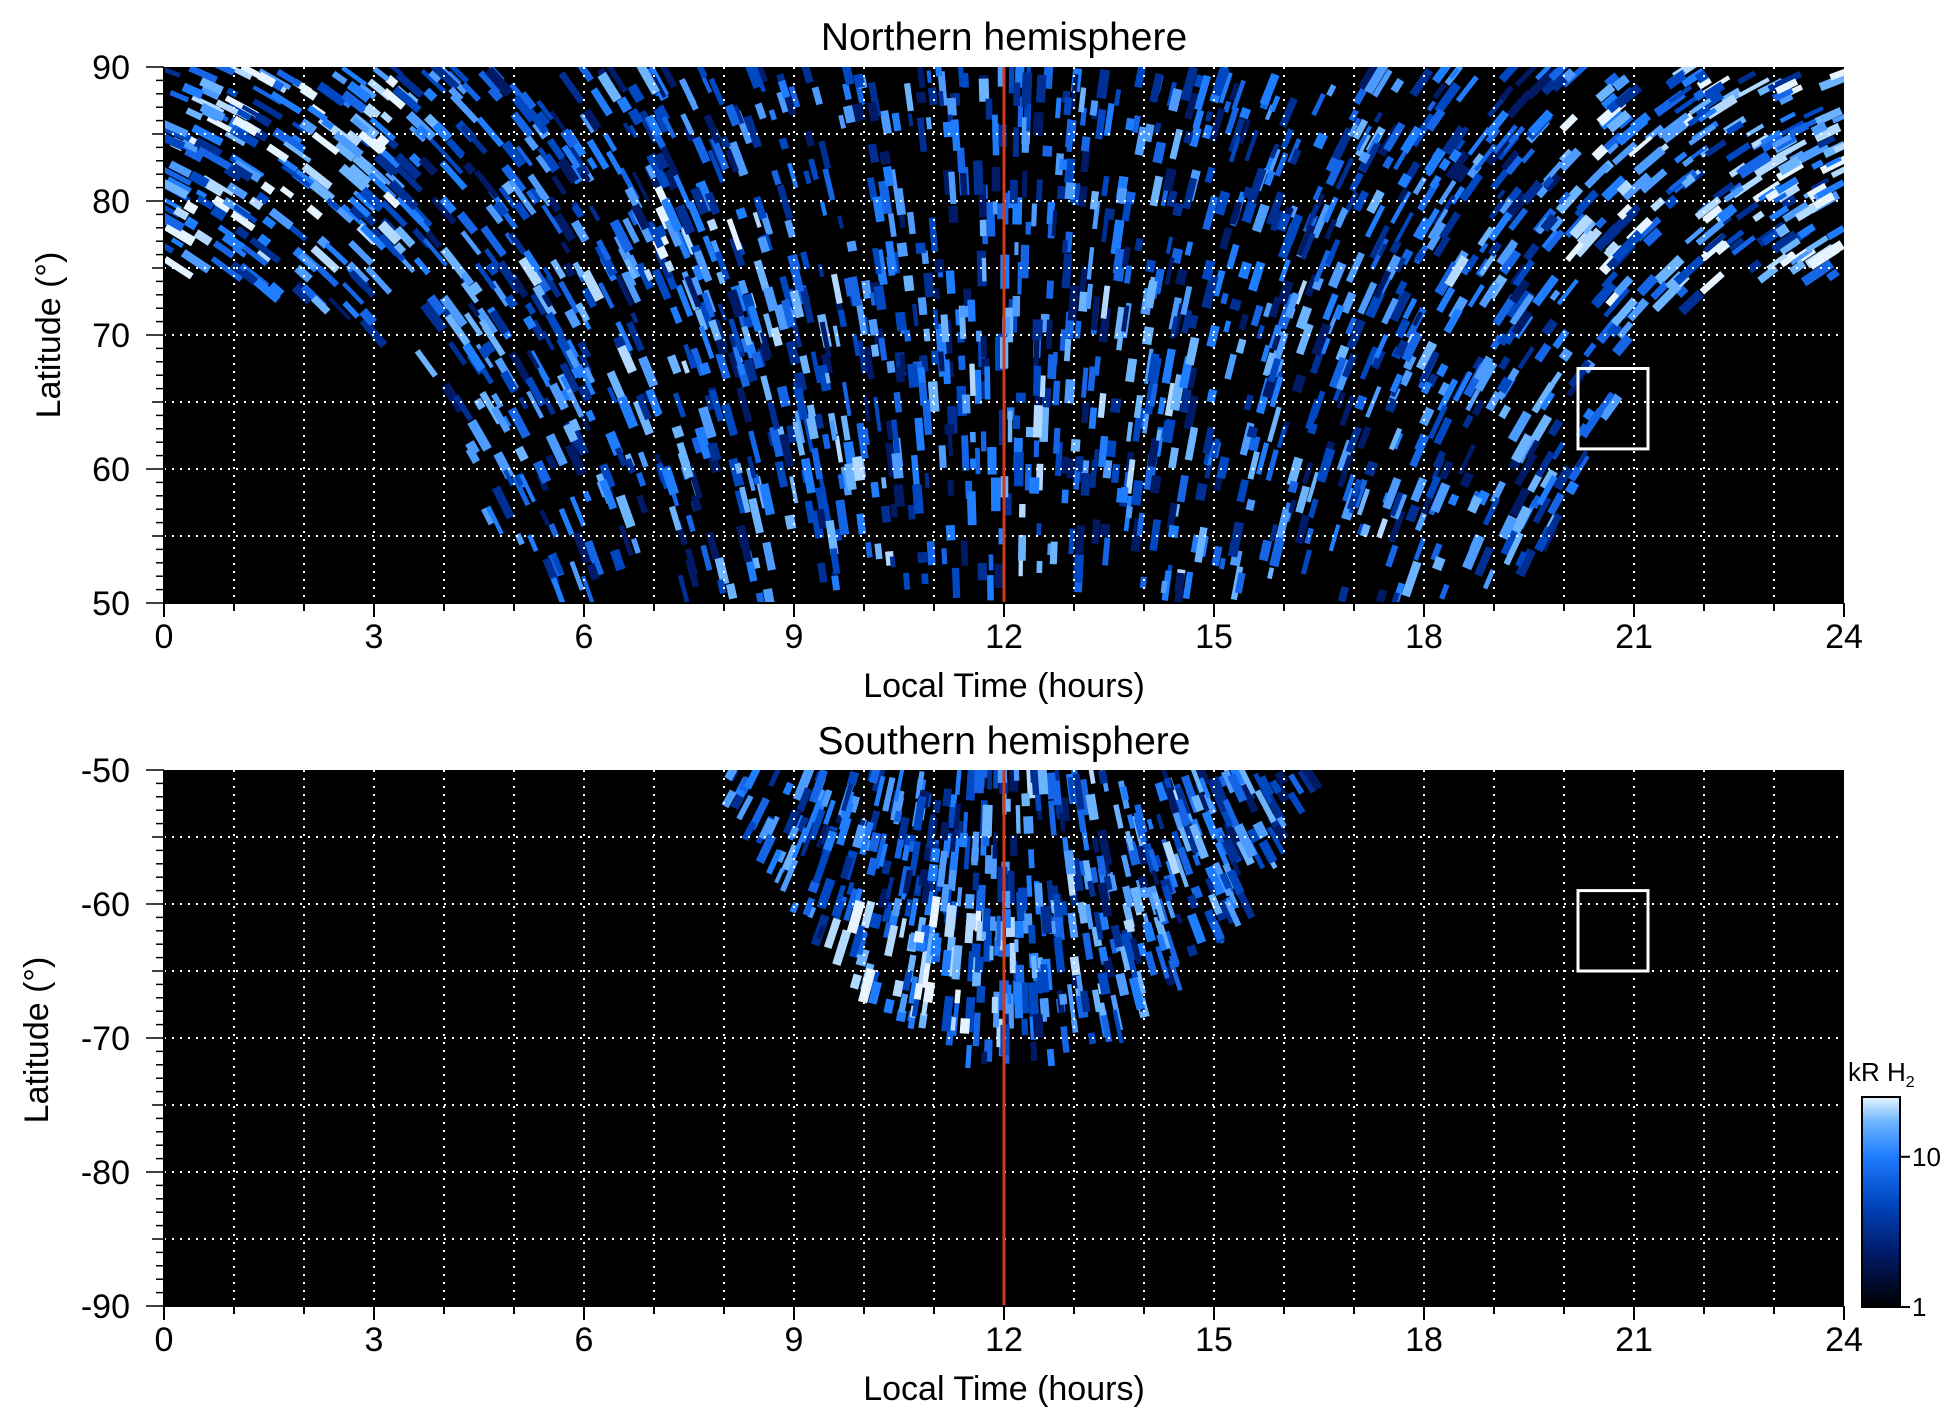 The height and width of the screenshot is (1423, 1950). I want to click on north-x-tick-label: 3, so click(374, 637).